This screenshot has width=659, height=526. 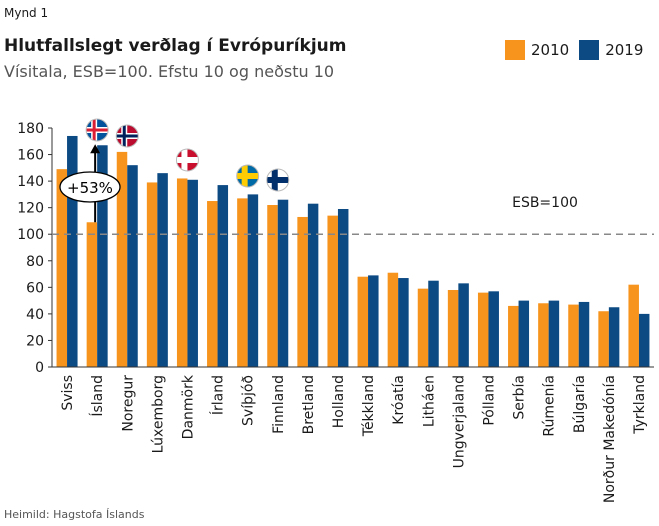 What do you see at coordinates (550, 50) in the screenshot?
I see `legend-label-2010: 2010` at bounding box center [550, 50].